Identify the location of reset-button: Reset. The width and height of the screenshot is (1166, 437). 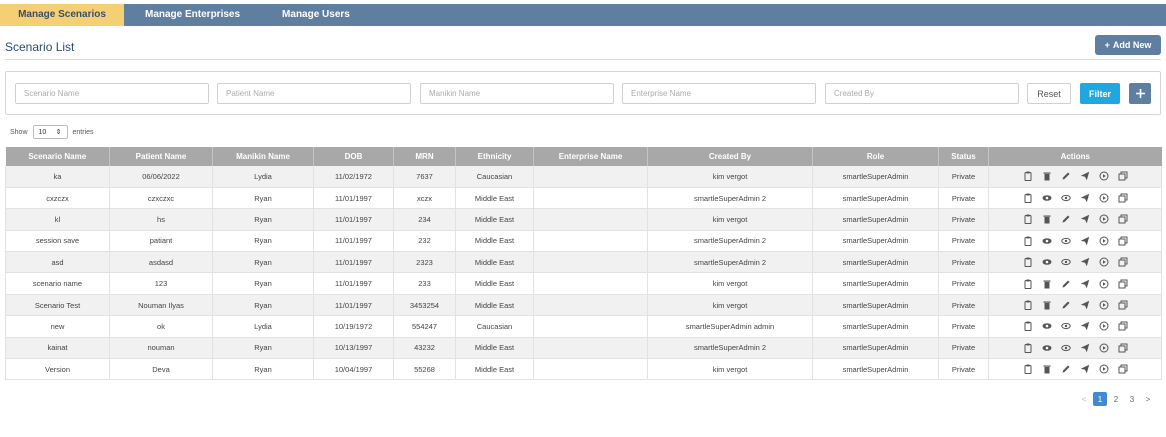
(1049, 93).